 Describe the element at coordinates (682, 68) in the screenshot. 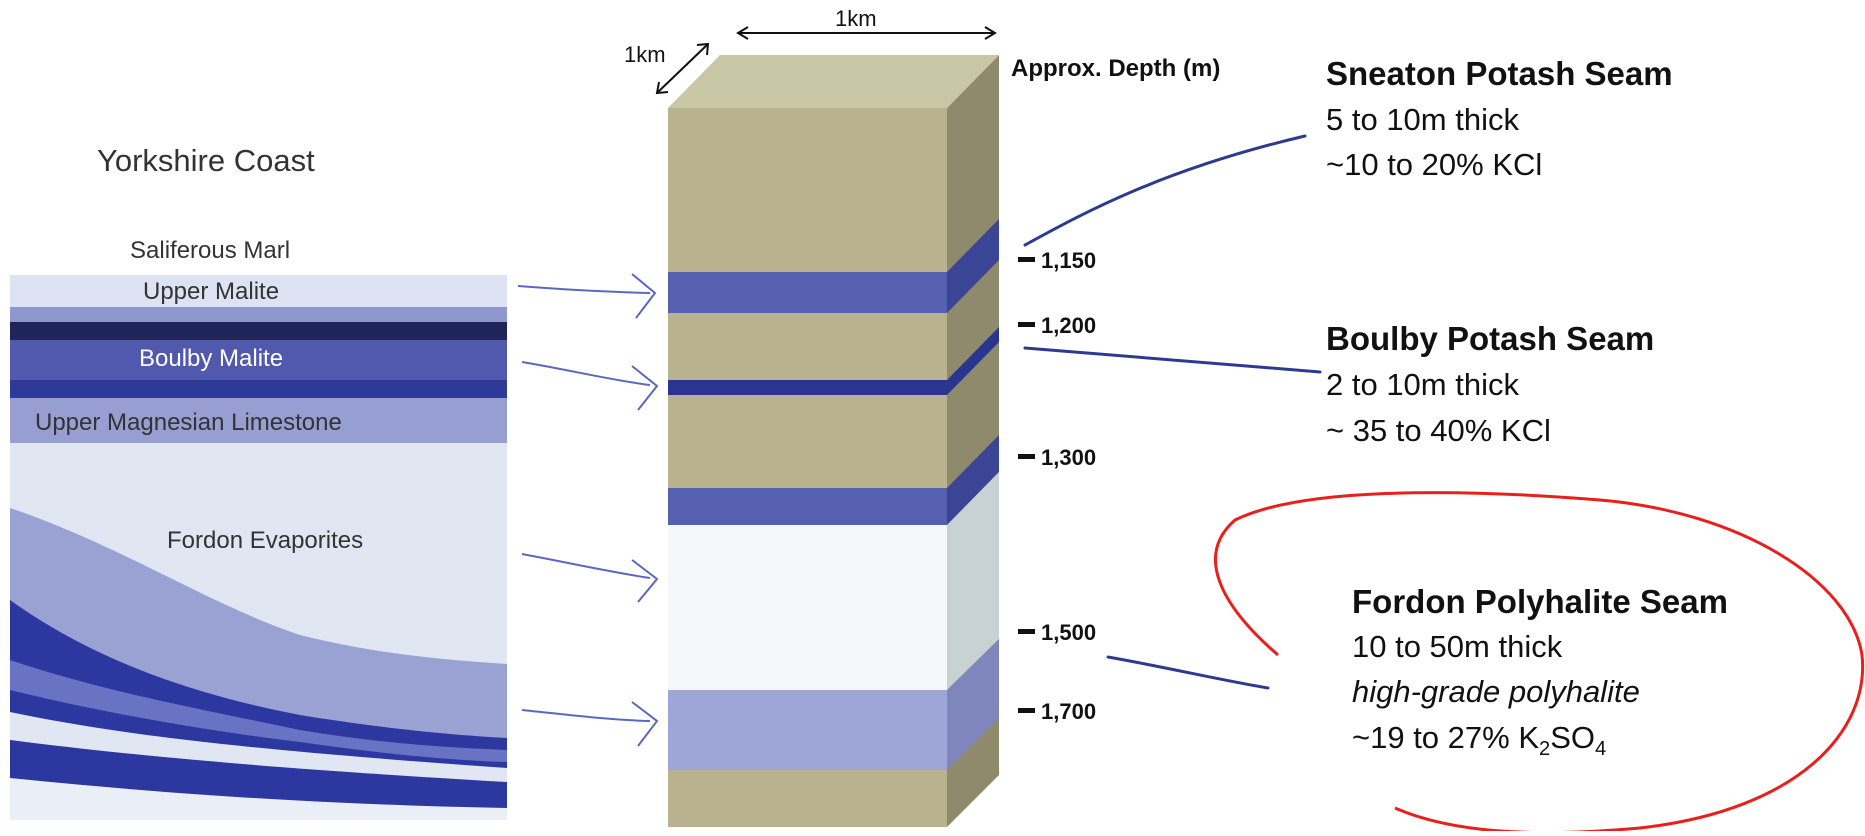

I see `depth-arrow-line` at that location.